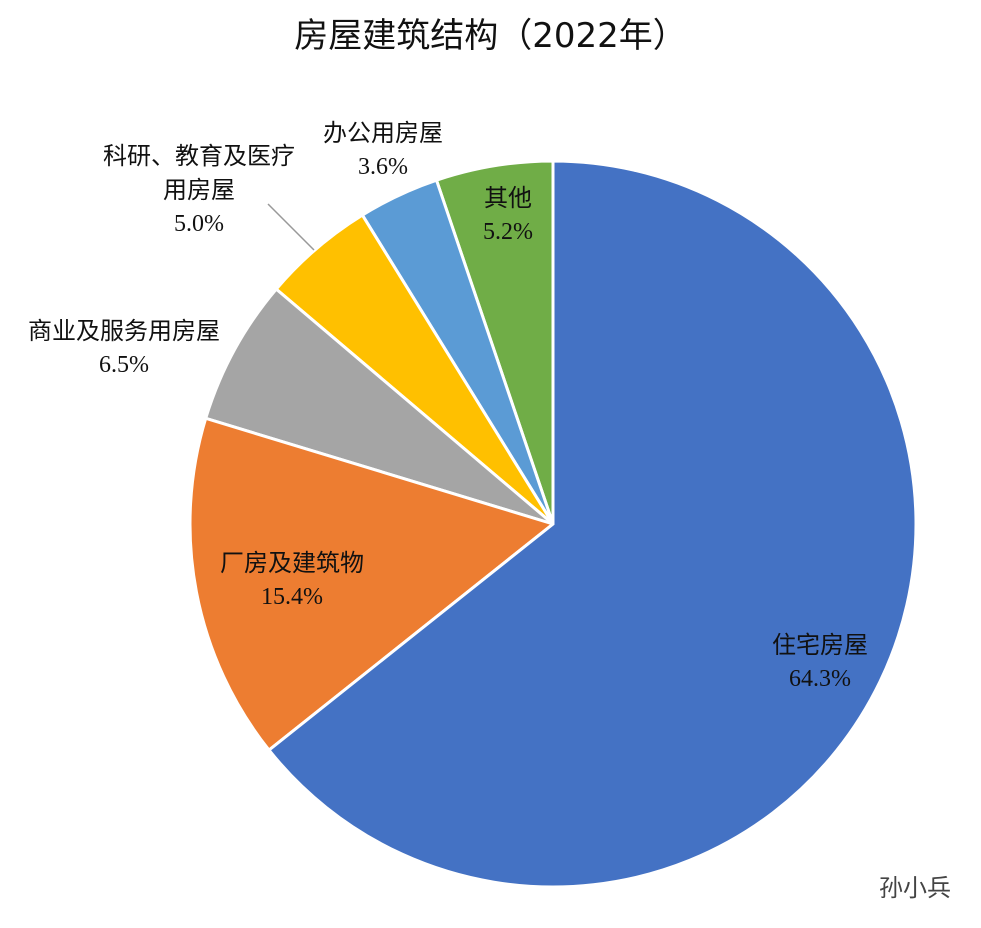 The width and height of the screenshot is (981, 928). I want to click on chart-title: 房屋建筑结构（2022年）, so click(490, 36).